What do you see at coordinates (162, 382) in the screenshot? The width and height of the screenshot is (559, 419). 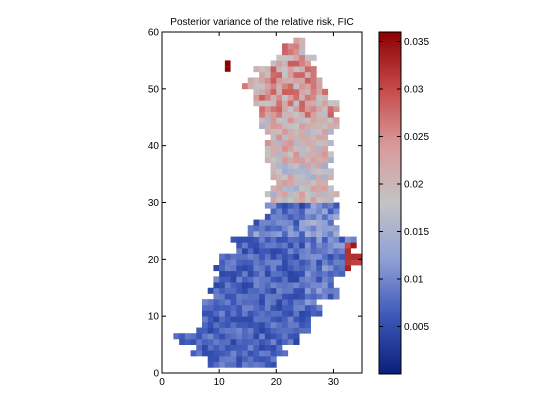 I see `x-tick-label: 0` at bounding box center [162, 382].